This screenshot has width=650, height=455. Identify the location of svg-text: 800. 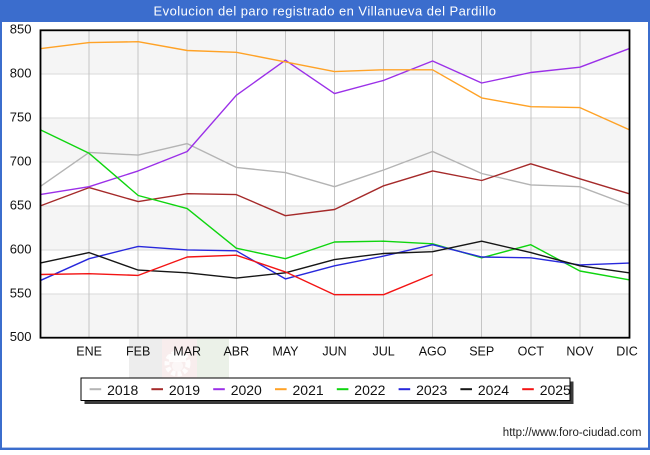
(21, 73).